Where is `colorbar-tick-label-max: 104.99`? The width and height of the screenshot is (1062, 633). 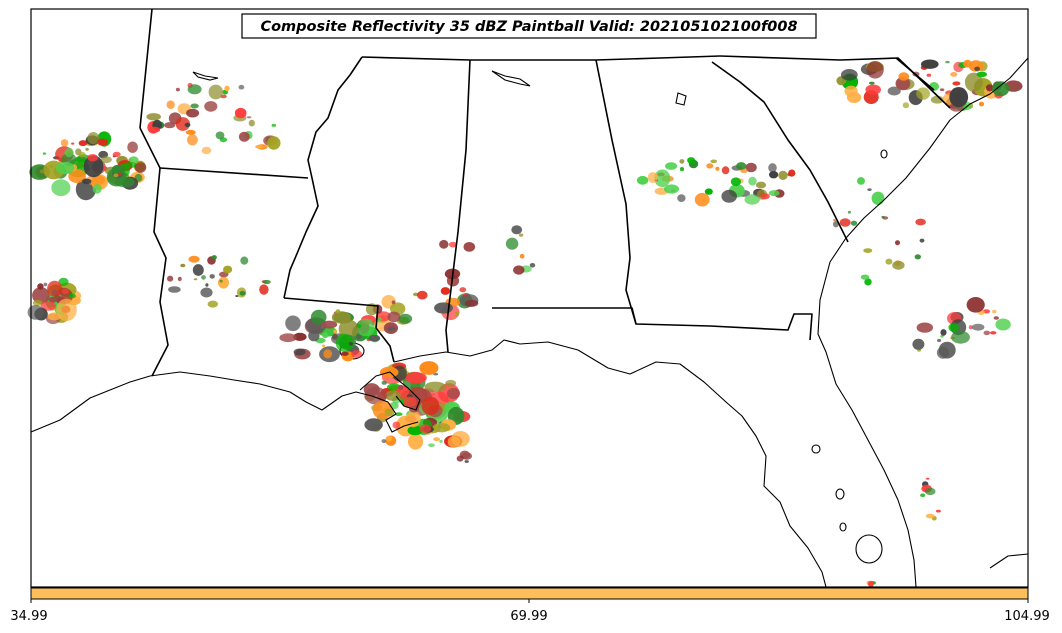
colorbar-tick-label-max: 104.99 is located at coordinates (1027, 616).